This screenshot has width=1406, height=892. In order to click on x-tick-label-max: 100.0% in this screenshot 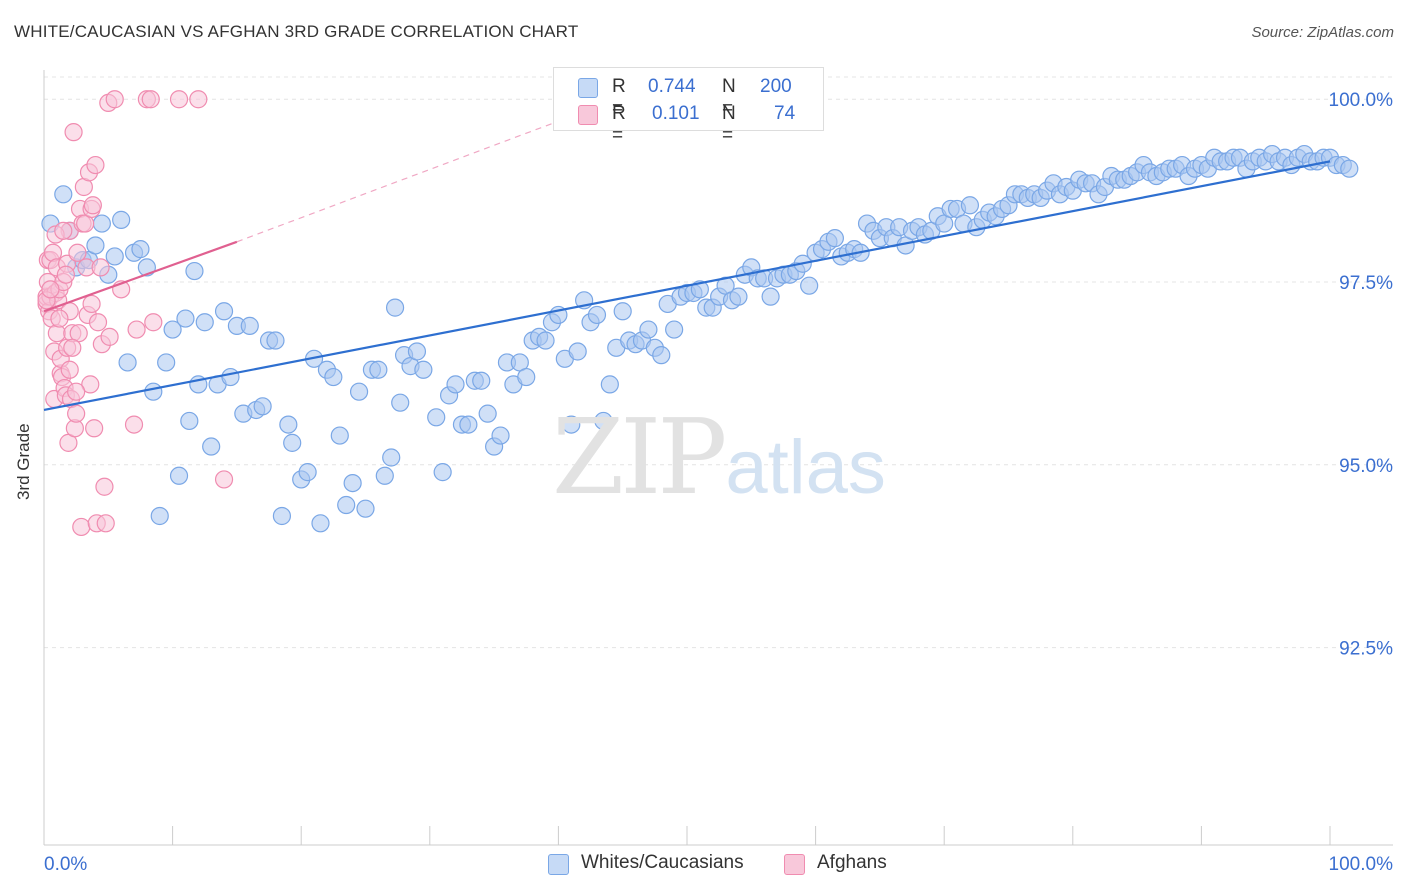, I will do `click(1361, 864)`.